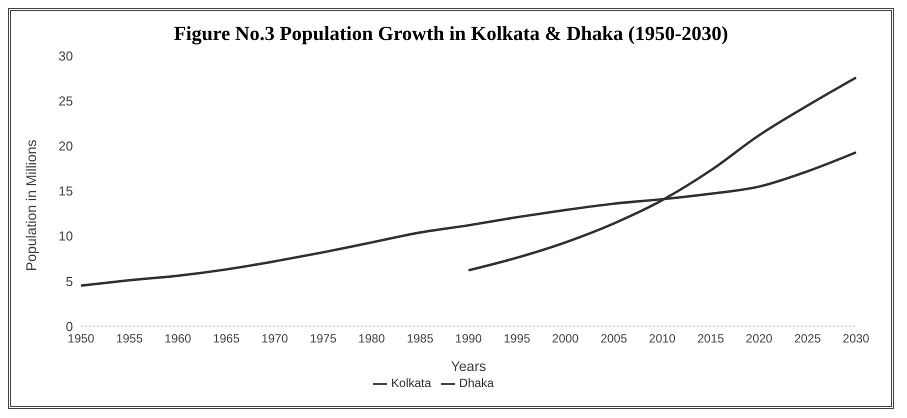  I want to click on x-tick-label: 1970, so click(274, 339).